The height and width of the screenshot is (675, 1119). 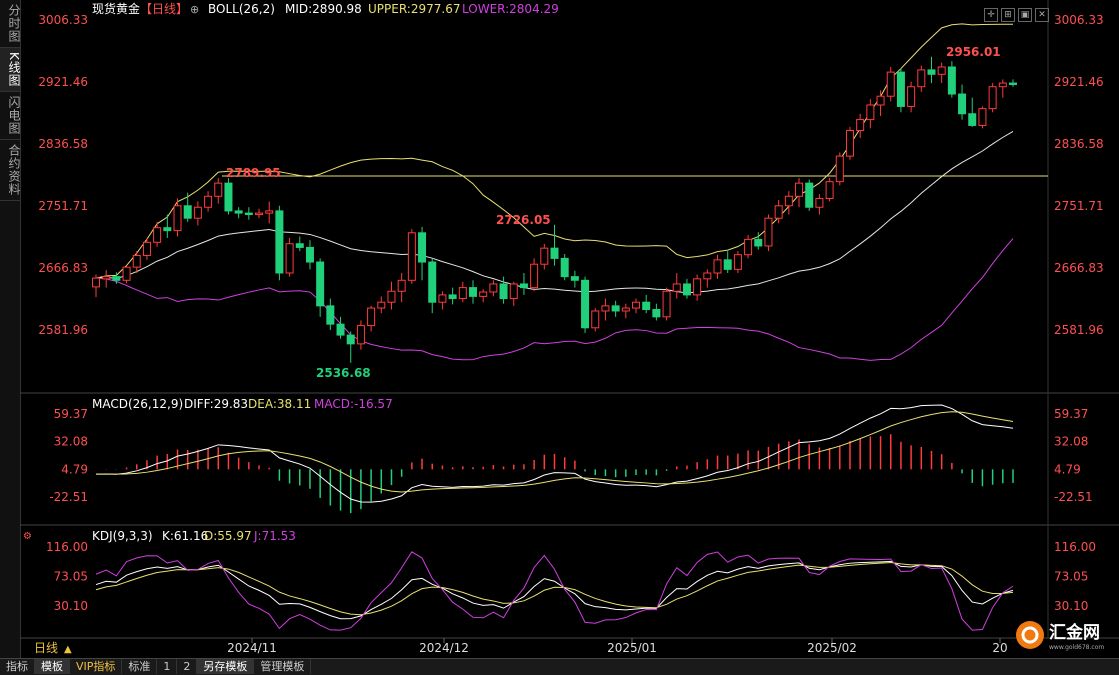 I want to click on bottom-tab-5: 2, so click(x=187, y=666).